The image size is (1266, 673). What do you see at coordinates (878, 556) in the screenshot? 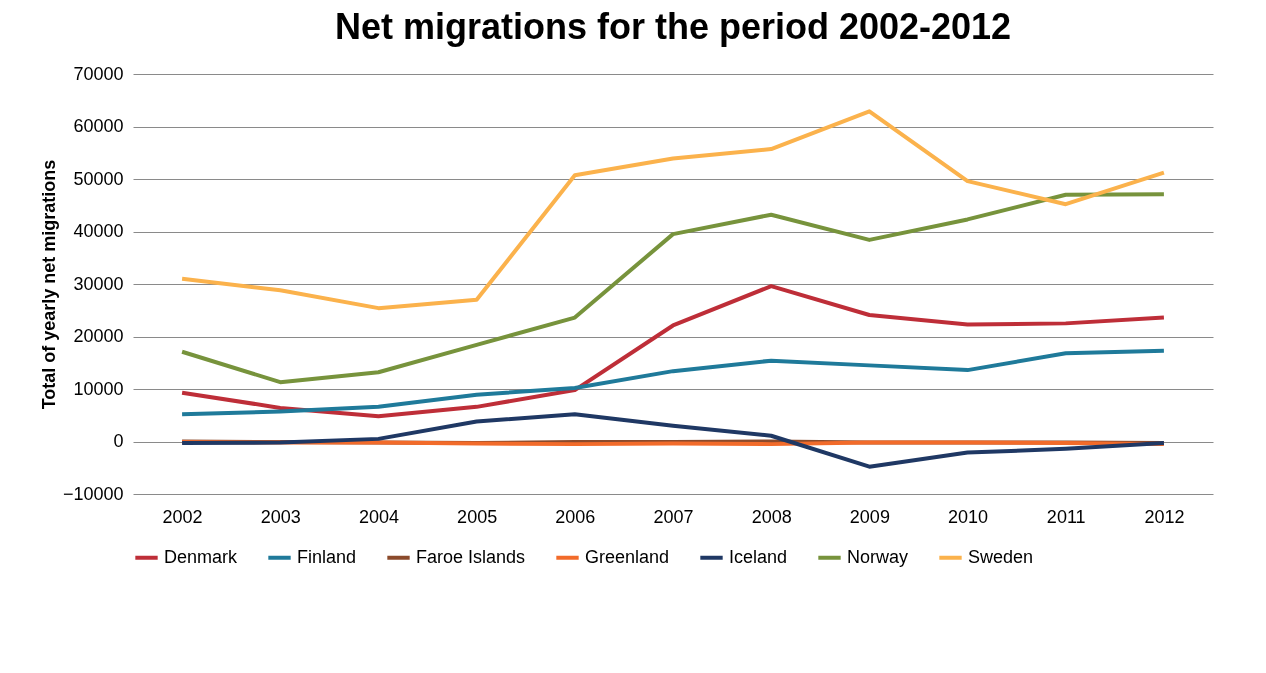
I see `legend-label: Norway` at bounding box center [878, 556].